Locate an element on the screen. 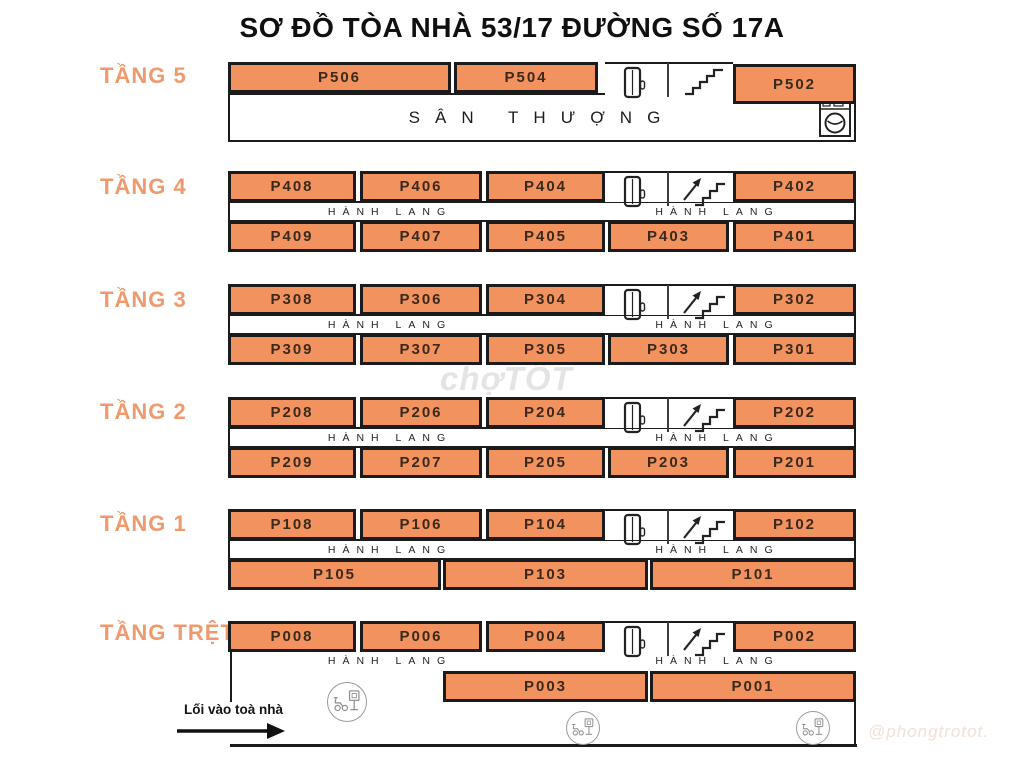 The width and height of the screenshot is (1024, 768). ground-left-wall is located at coordinates (231, 677).